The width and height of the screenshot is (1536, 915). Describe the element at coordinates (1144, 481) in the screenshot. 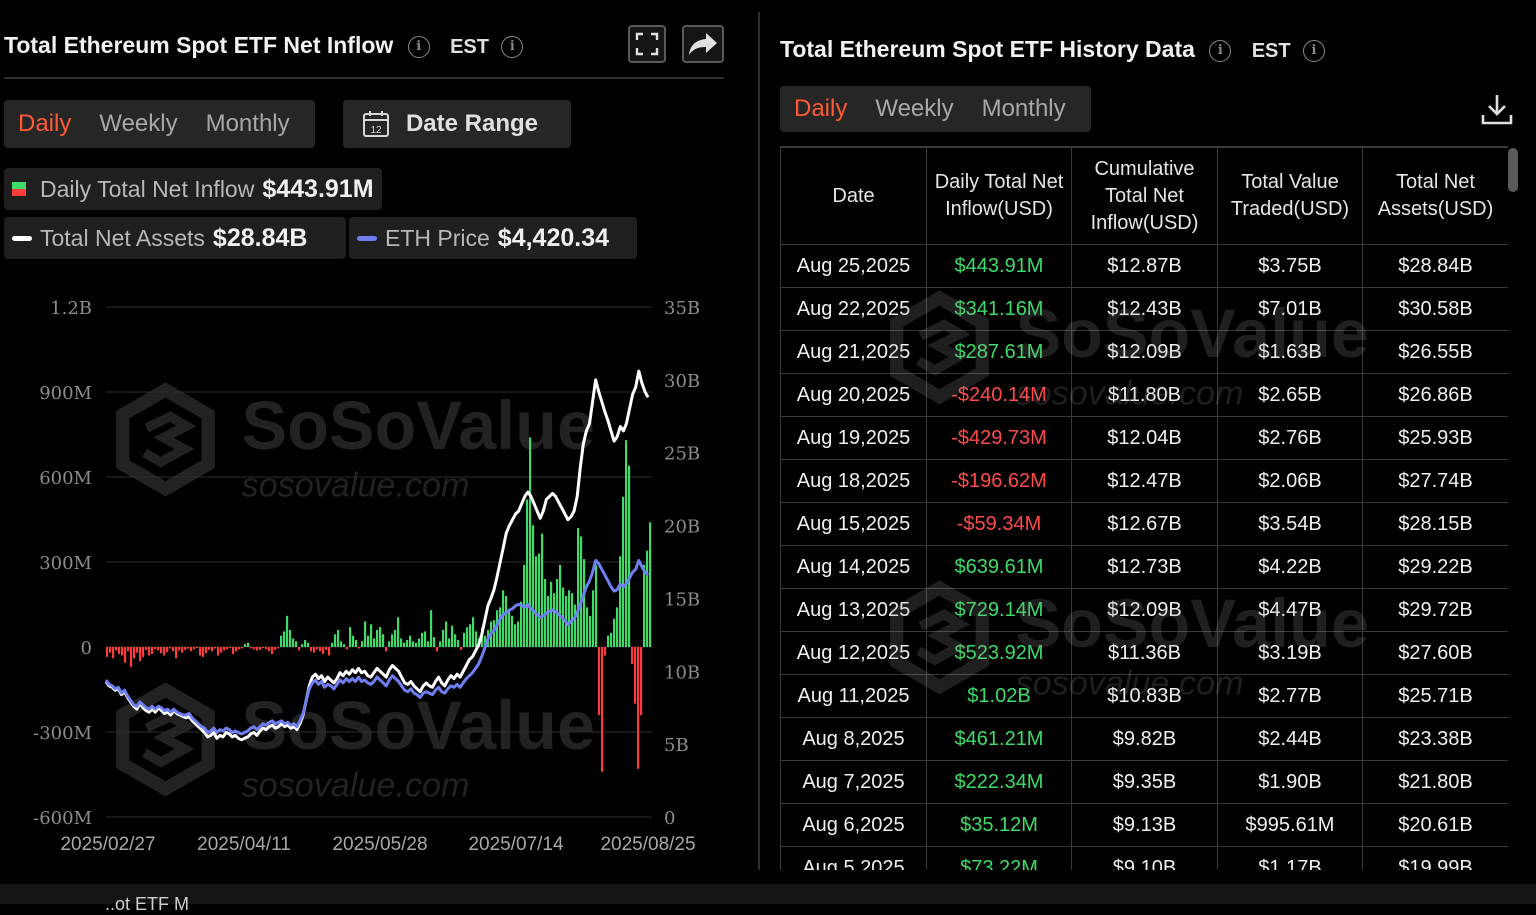

I see `table-row: Aug 18,2025 -$196.62M $12.47B $2.06B $27.74B` at that location.